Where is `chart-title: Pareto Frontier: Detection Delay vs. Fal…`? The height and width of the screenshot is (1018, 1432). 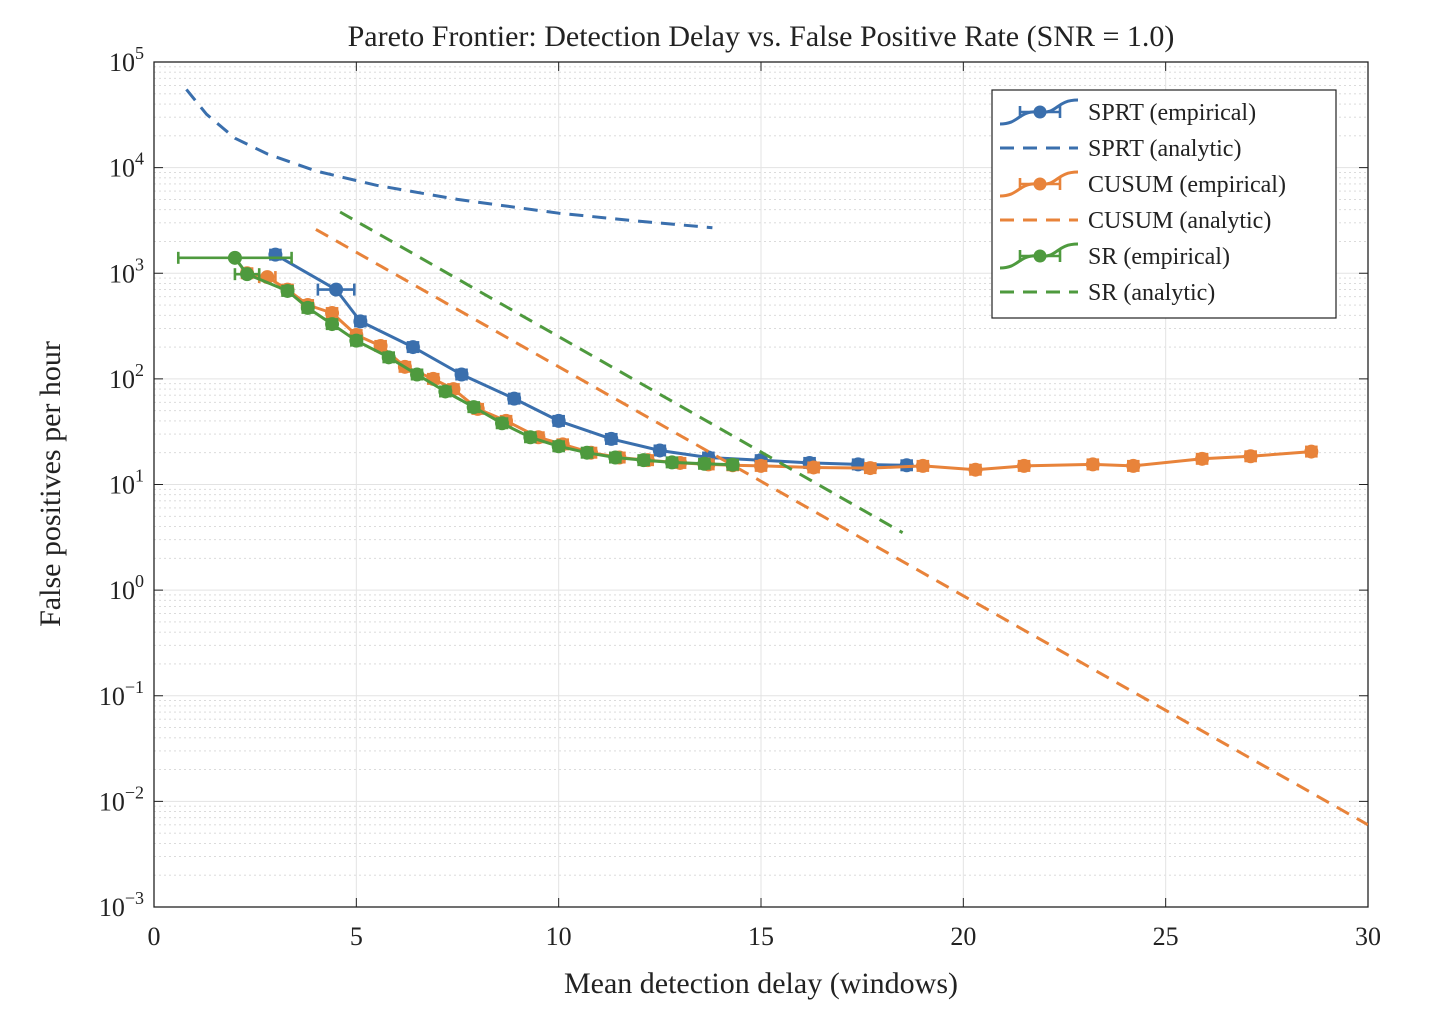
chart-title: Pareto Frontier: Detection Delay vs. Fal… is located at coordinates (761, 36).